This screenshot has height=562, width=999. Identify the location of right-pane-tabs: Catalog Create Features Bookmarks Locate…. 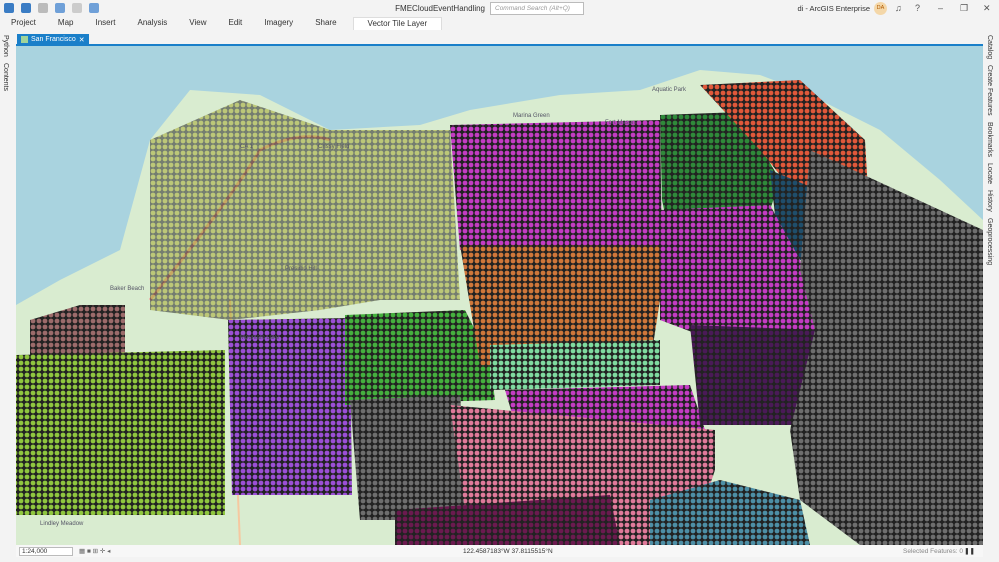
(991, 150).